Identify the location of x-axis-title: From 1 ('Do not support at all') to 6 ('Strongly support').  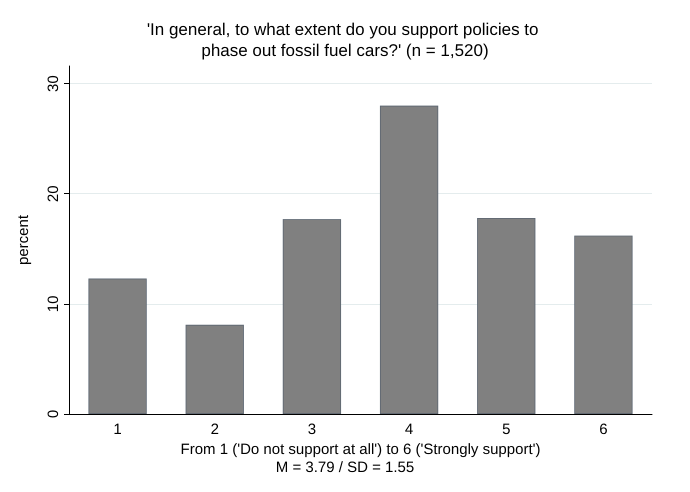
(360, 449).